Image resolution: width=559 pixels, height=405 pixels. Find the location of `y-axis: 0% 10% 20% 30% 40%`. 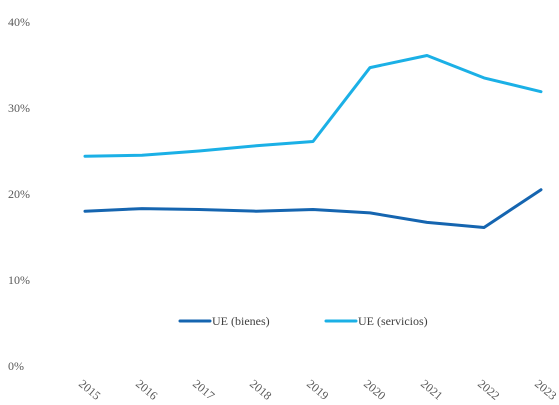

y-axis: 0% 10% 20% 30% 40% is located at coordinates (19, 194).